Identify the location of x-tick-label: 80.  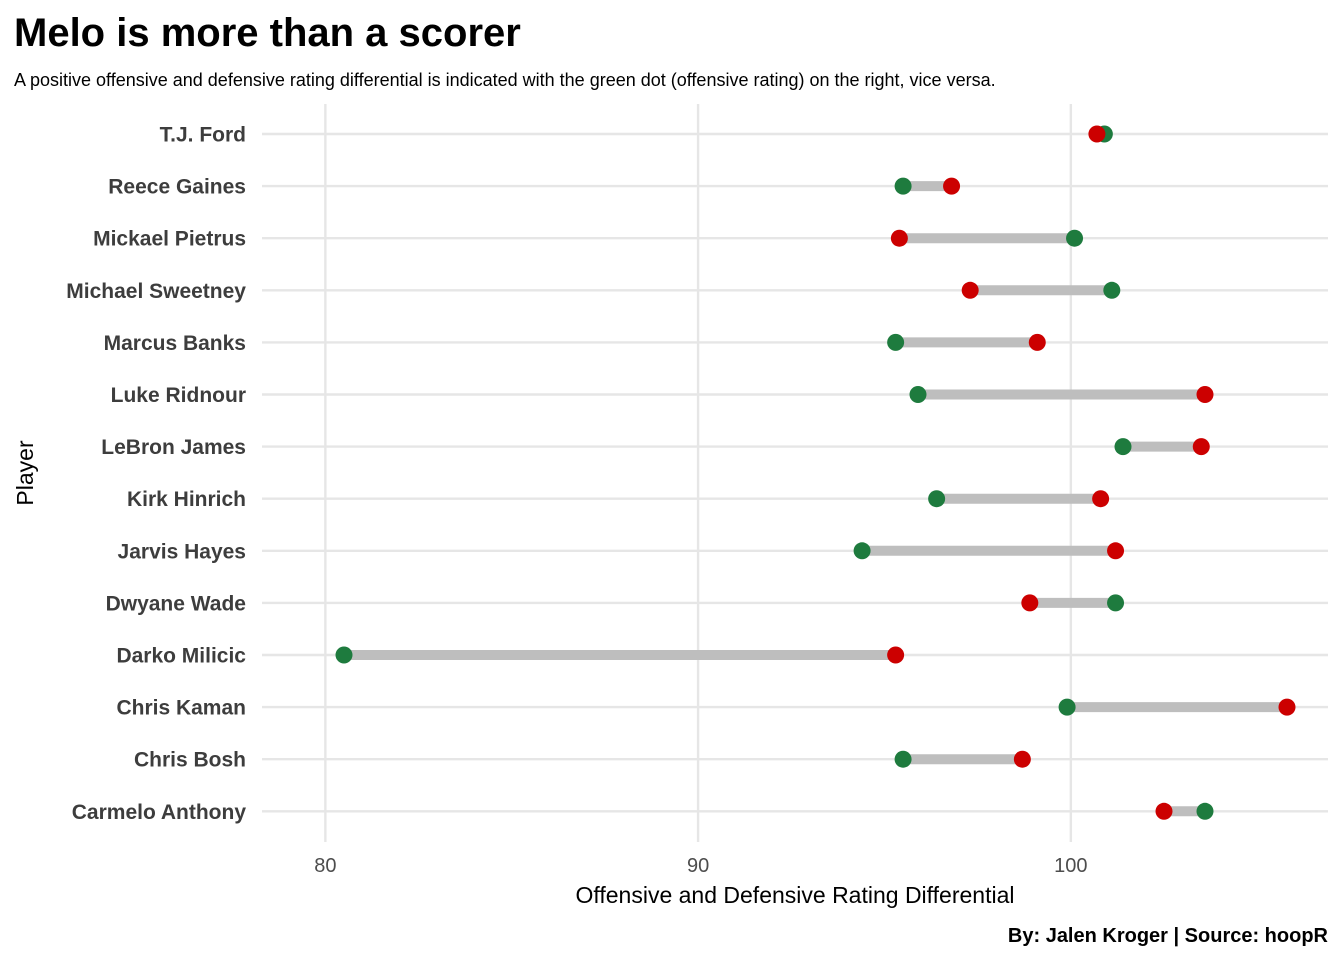
(325, 866).